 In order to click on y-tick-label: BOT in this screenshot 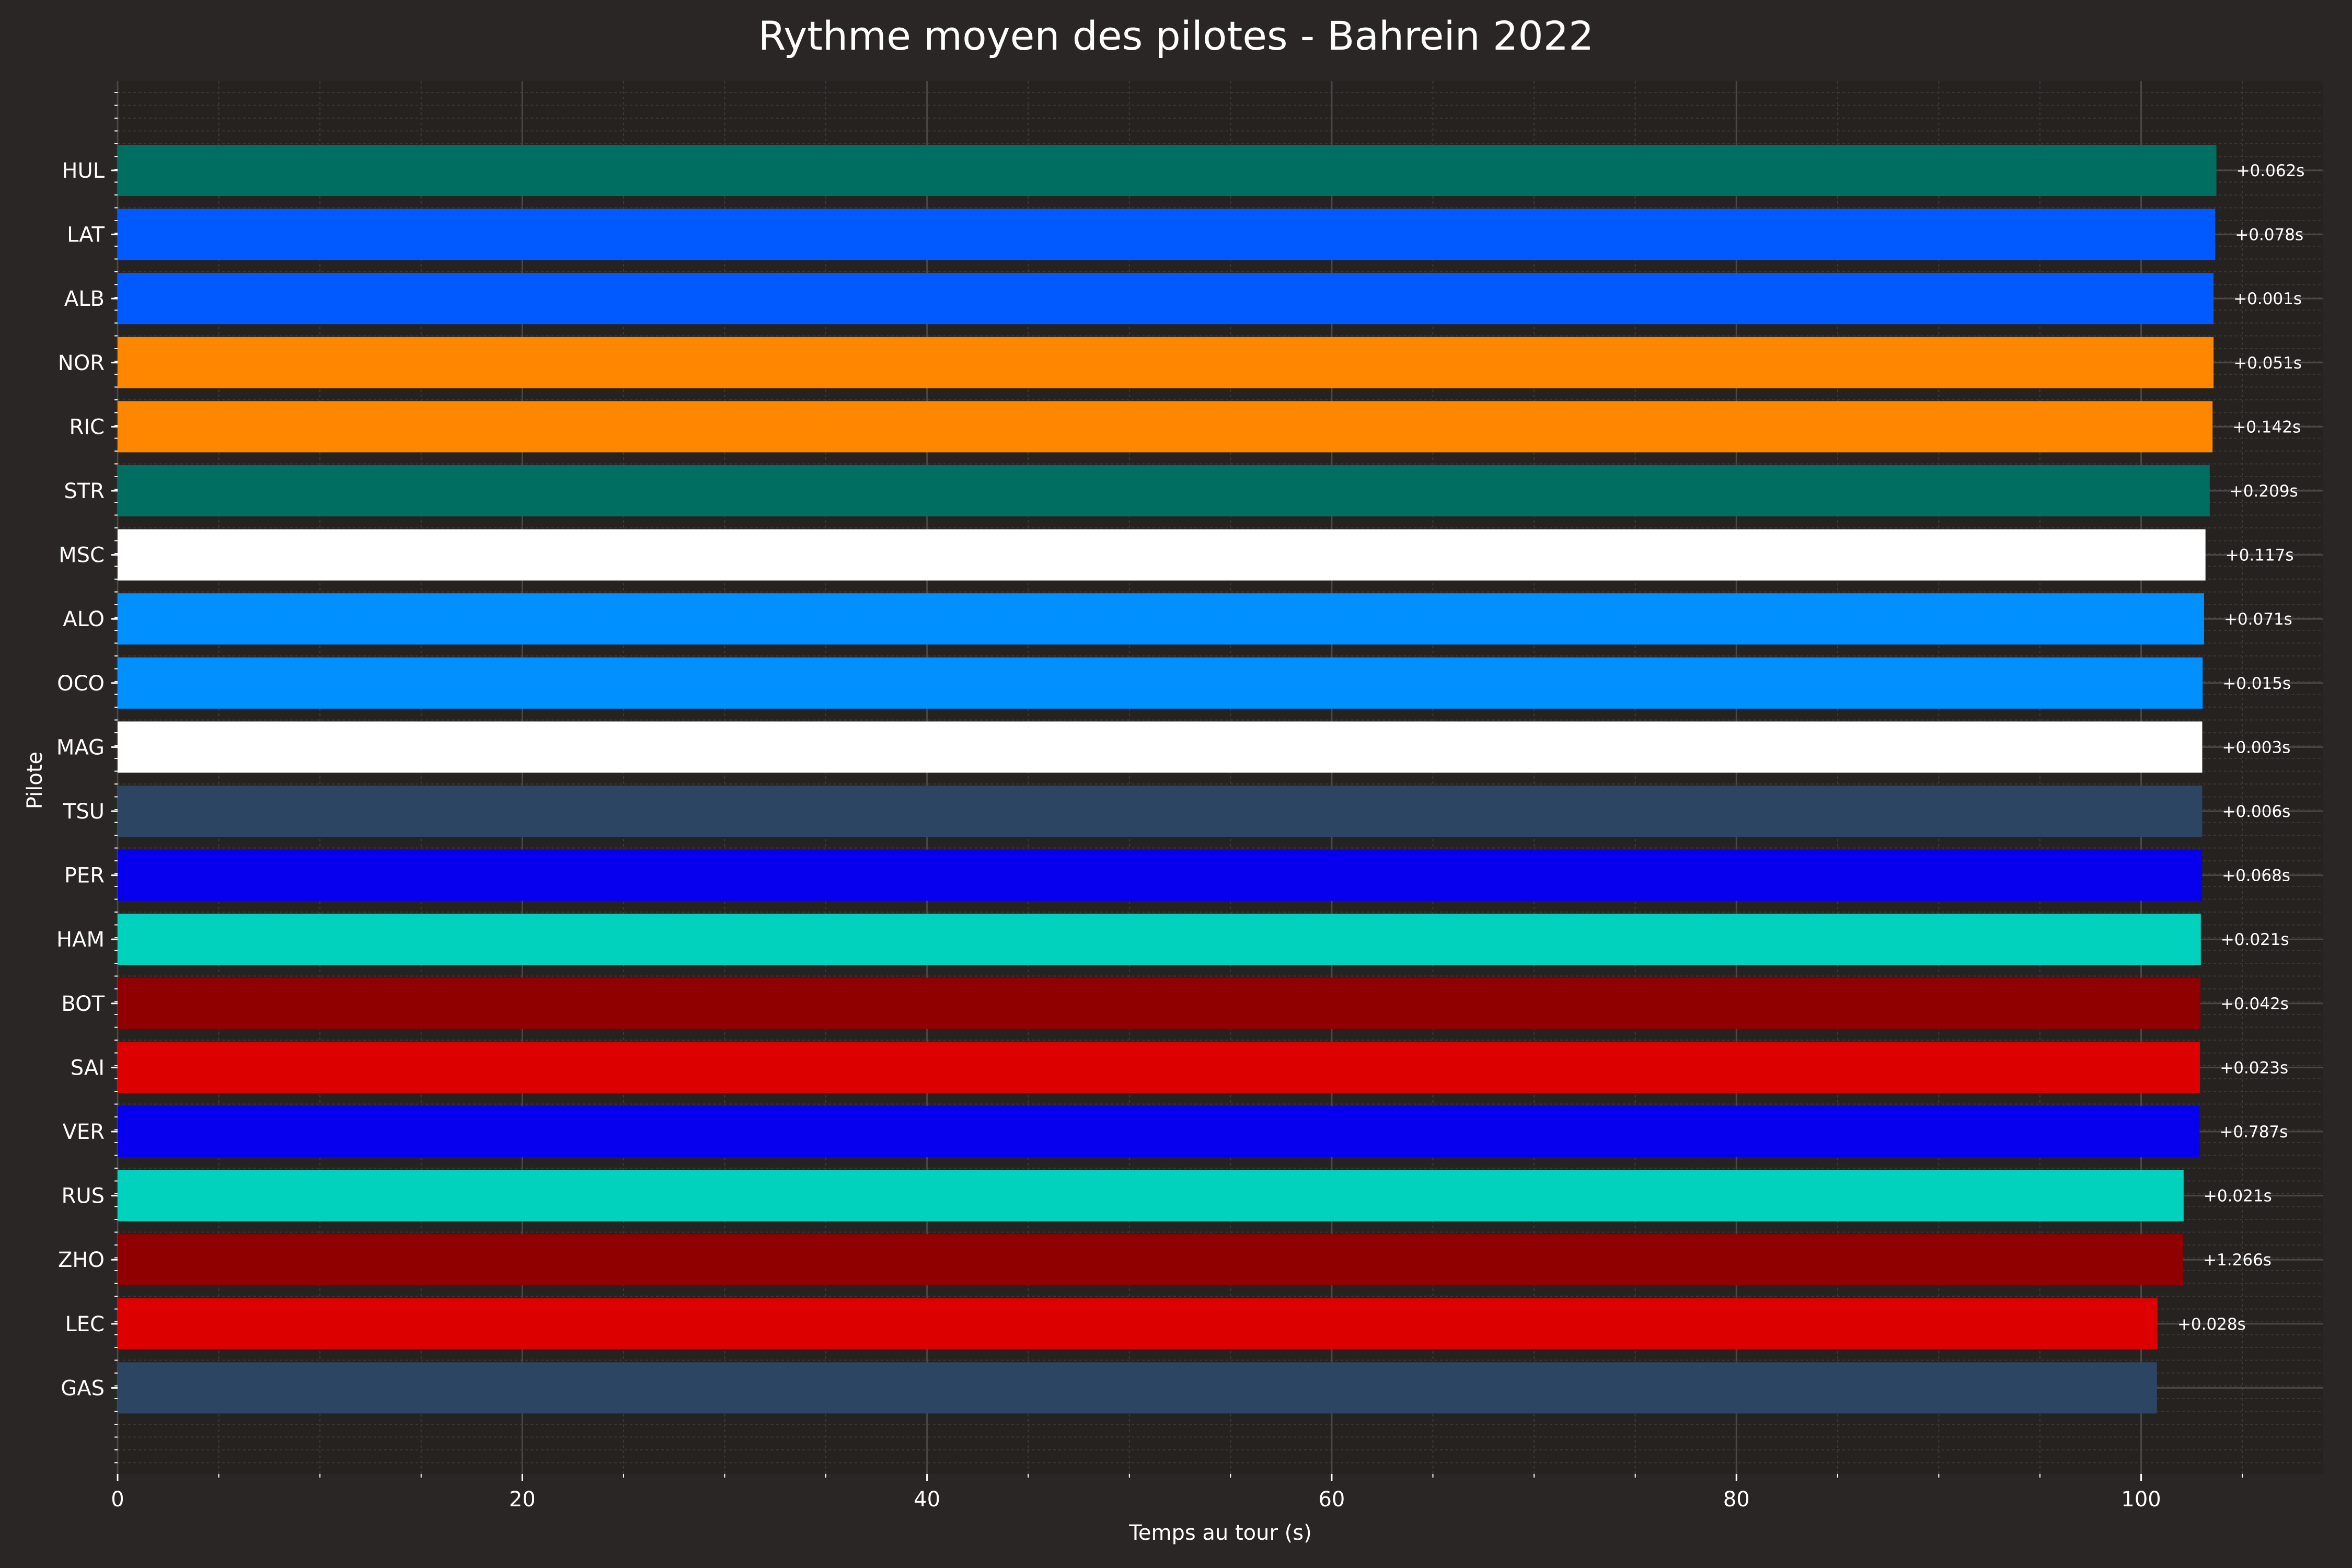, I will do `click(83, 1004)`.